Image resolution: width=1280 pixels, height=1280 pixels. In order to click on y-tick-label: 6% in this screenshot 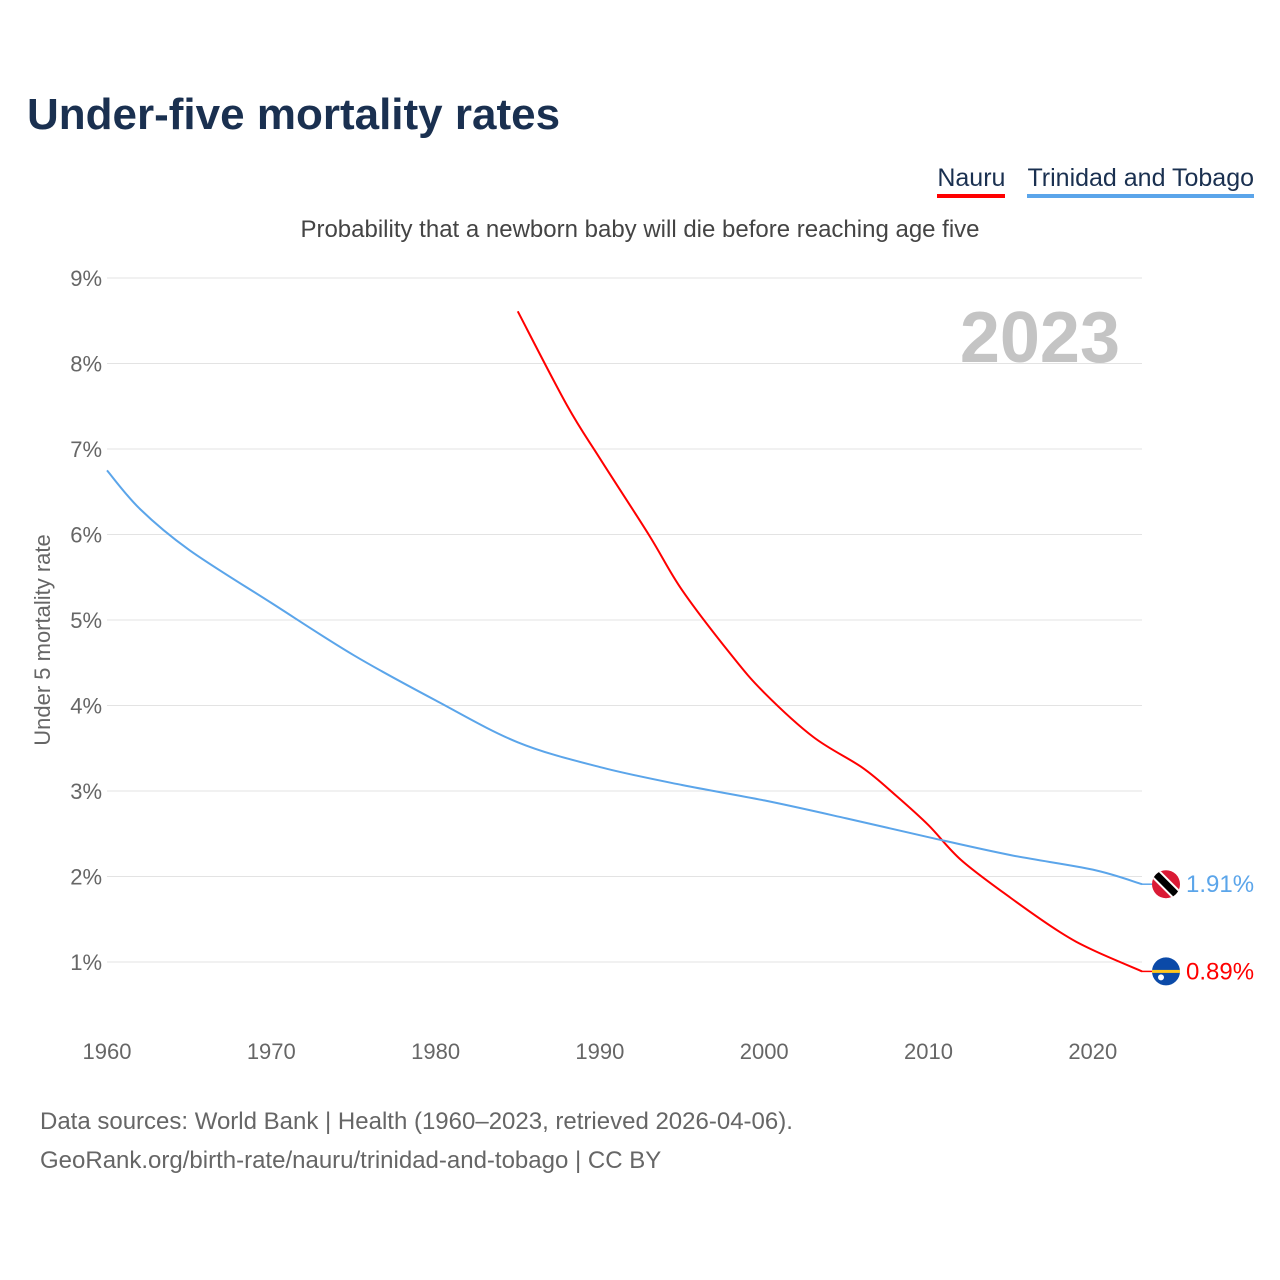, I will do `click(86, 535)`.